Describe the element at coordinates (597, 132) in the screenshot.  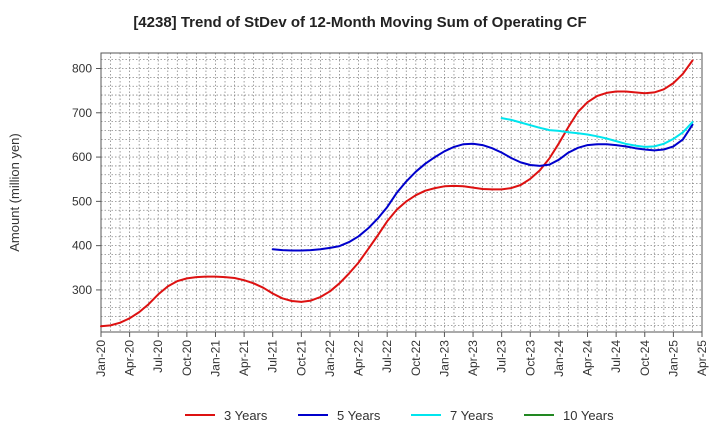
I see `series-line-7-years` at that location.